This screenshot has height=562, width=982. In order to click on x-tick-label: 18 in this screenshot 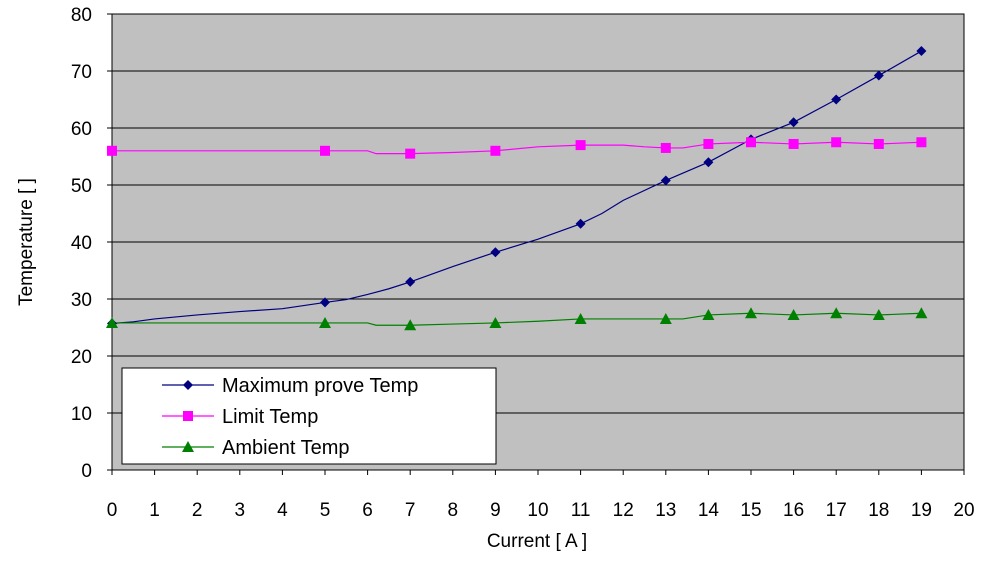, I will do `click(878, 510)`.